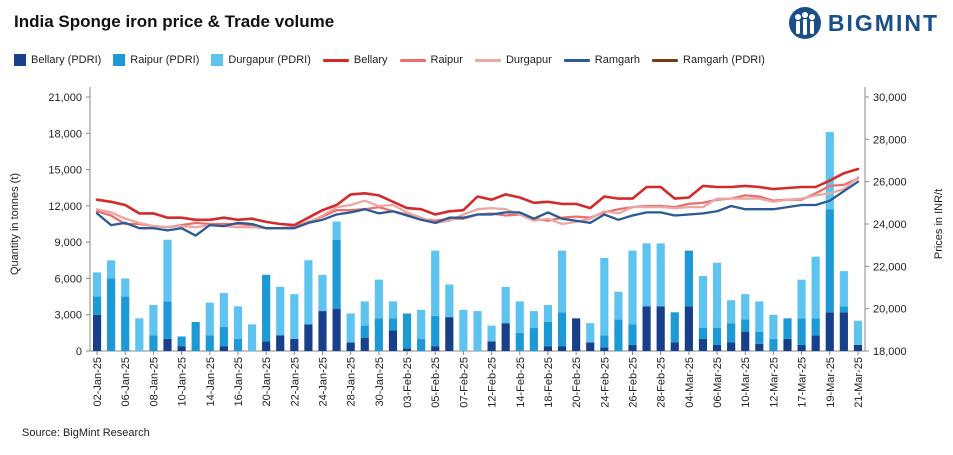  Describe the element at coordinates (890, 352) in the screenshot. I see `right-axis-tick-label: 18,000` at that location.